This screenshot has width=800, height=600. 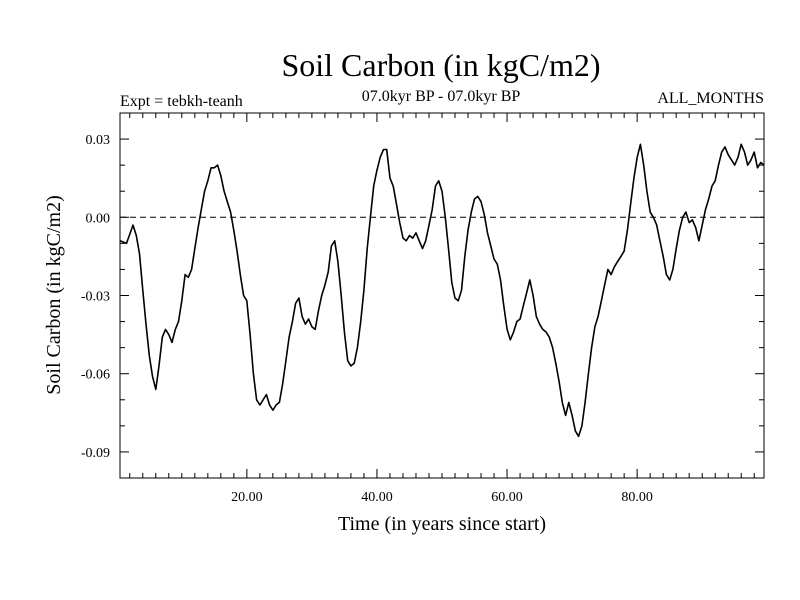 I want to click on y-tick-label: 0.03, so click(x=98, y=140).